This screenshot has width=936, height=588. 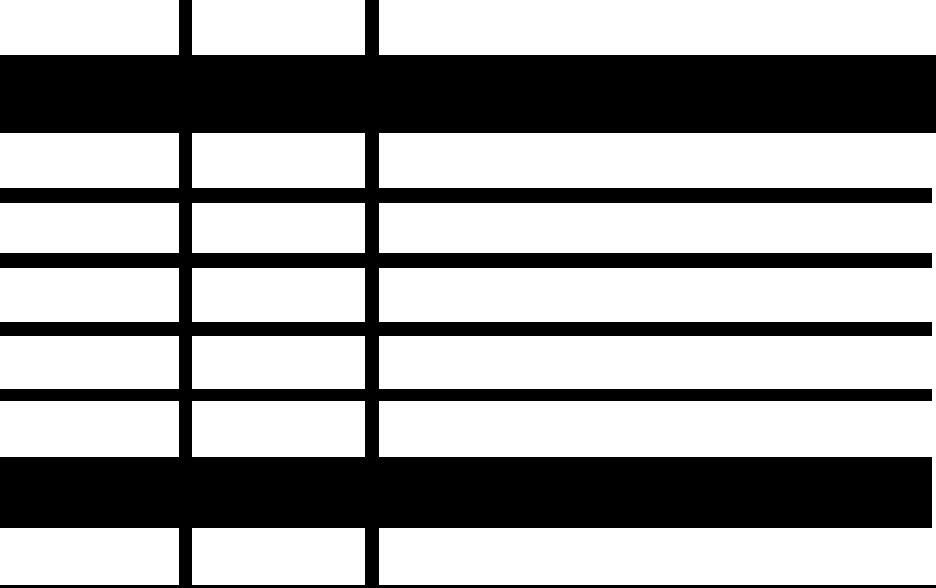 I want to click on table-header-band, so click(x=468, y=94).